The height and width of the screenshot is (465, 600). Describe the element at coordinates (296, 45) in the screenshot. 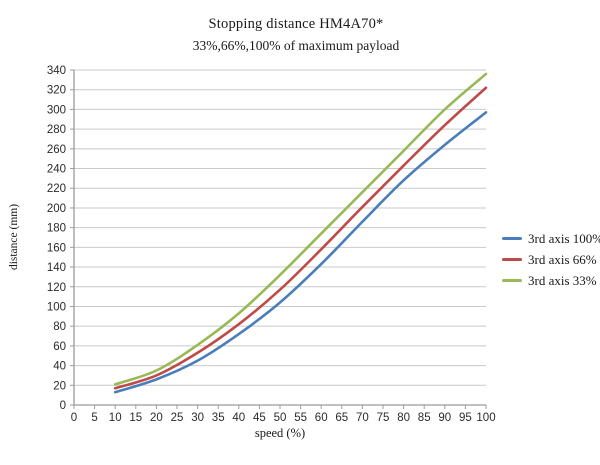

I see `chart-subtitle: 33%,66%,100% of maximum payload` at that location.